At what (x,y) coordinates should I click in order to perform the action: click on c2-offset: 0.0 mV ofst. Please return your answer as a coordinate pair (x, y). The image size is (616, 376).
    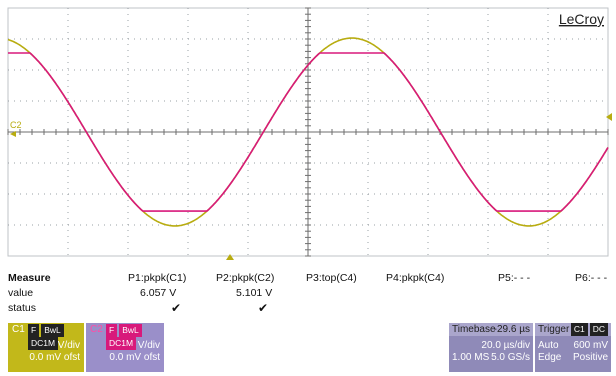
    Looking at the image, I should click on (134, 357).